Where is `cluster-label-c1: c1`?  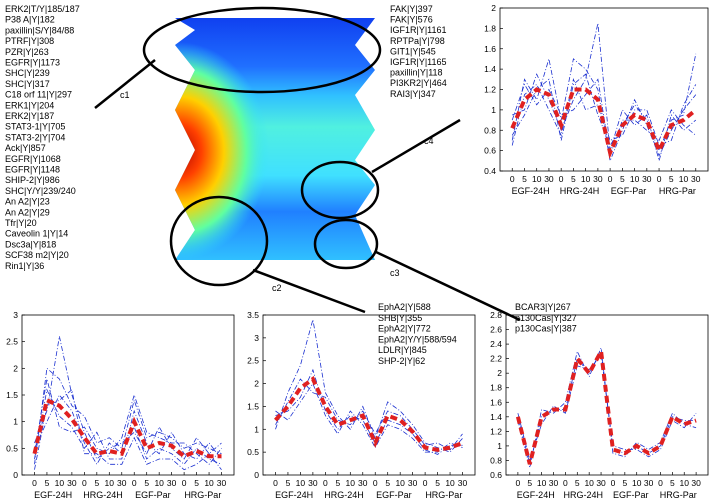 cluster-label-c1: c1 is located at coordinates (125, 95).